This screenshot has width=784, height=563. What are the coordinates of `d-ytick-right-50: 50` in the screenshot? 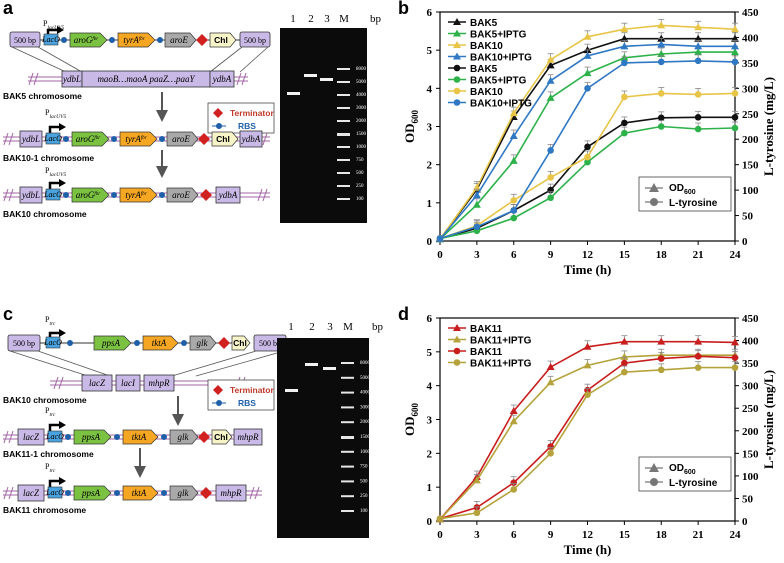 It's located at (748, 499).